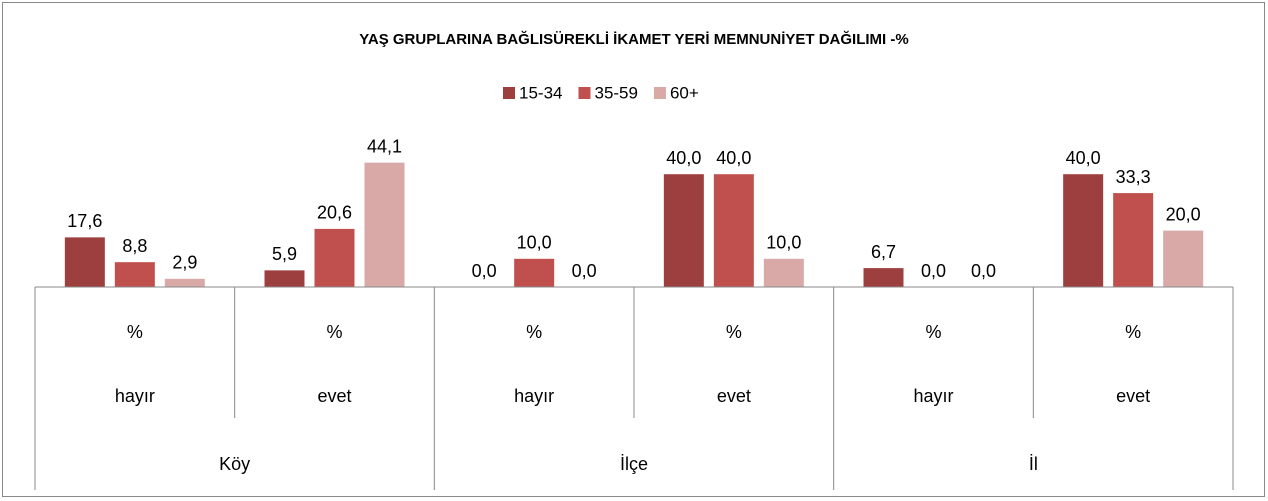  I want to click on data-label: 17,6, so click(84, 221).